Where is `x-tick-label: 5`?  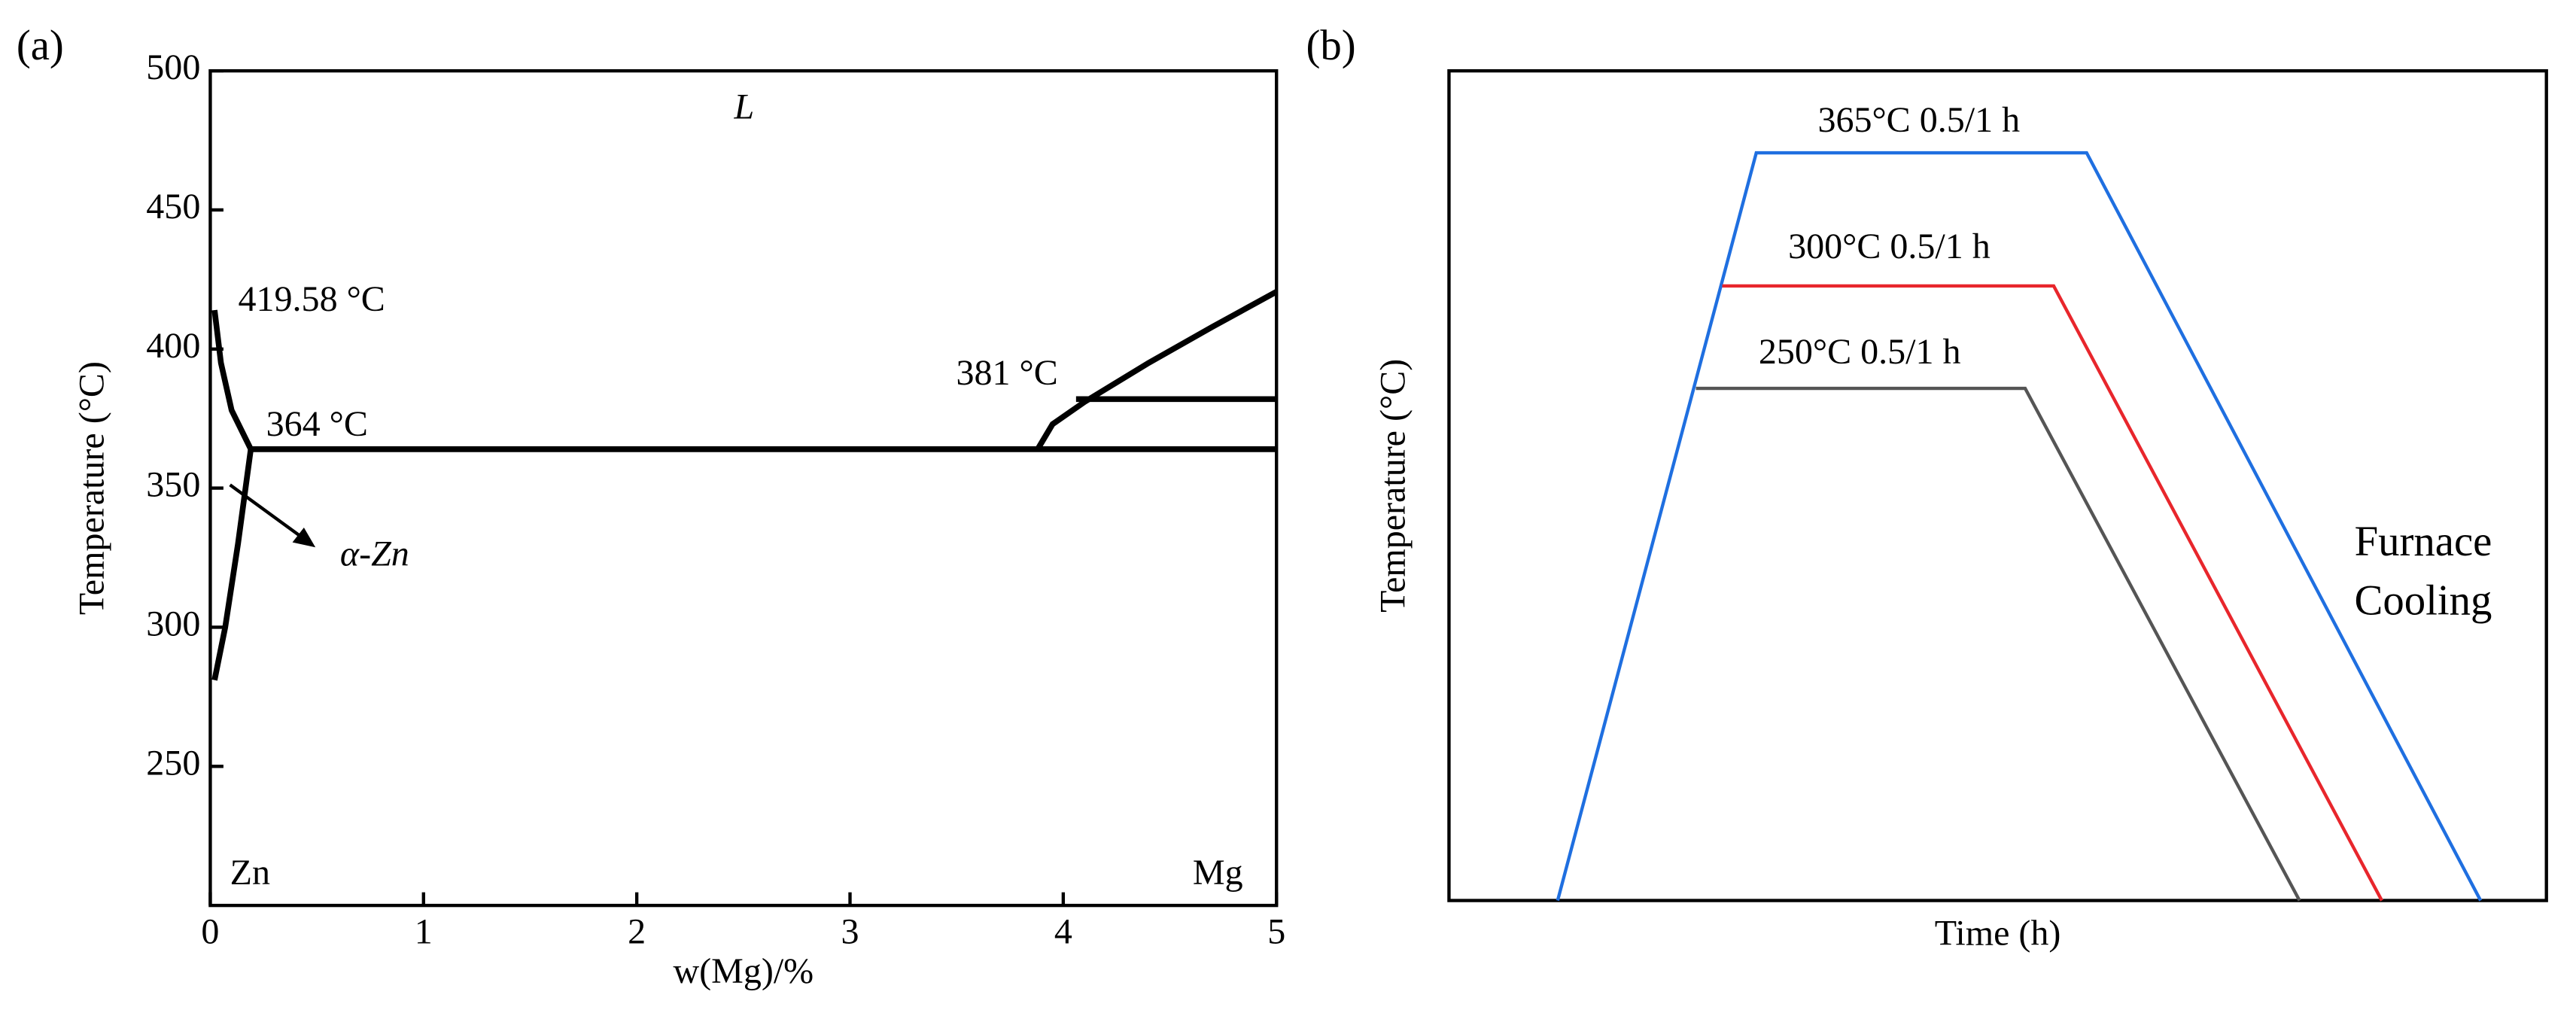
x-tick-label: 5 is located at coordinates (1276, 931).